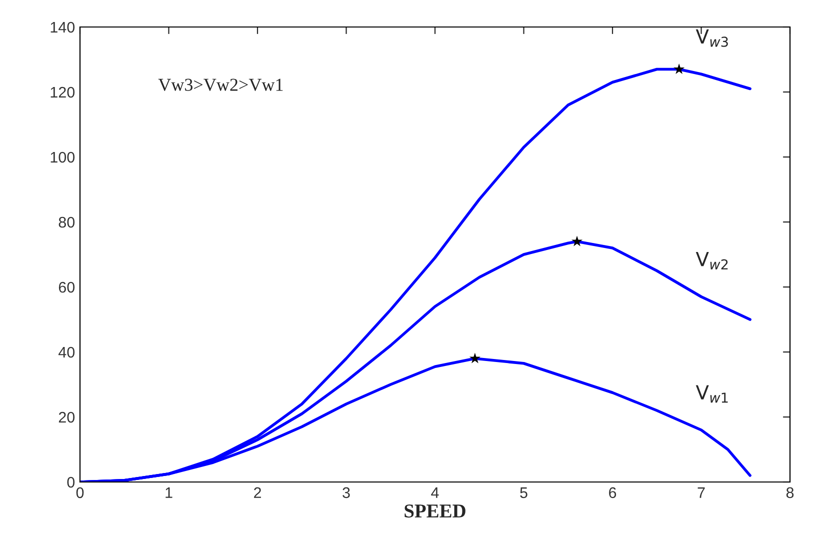 The image size is (828, 546). What do you see at coordinates (62, 27) in the screenshot?
I see `y-tick-label: 140` at bounding box center [62, 27].